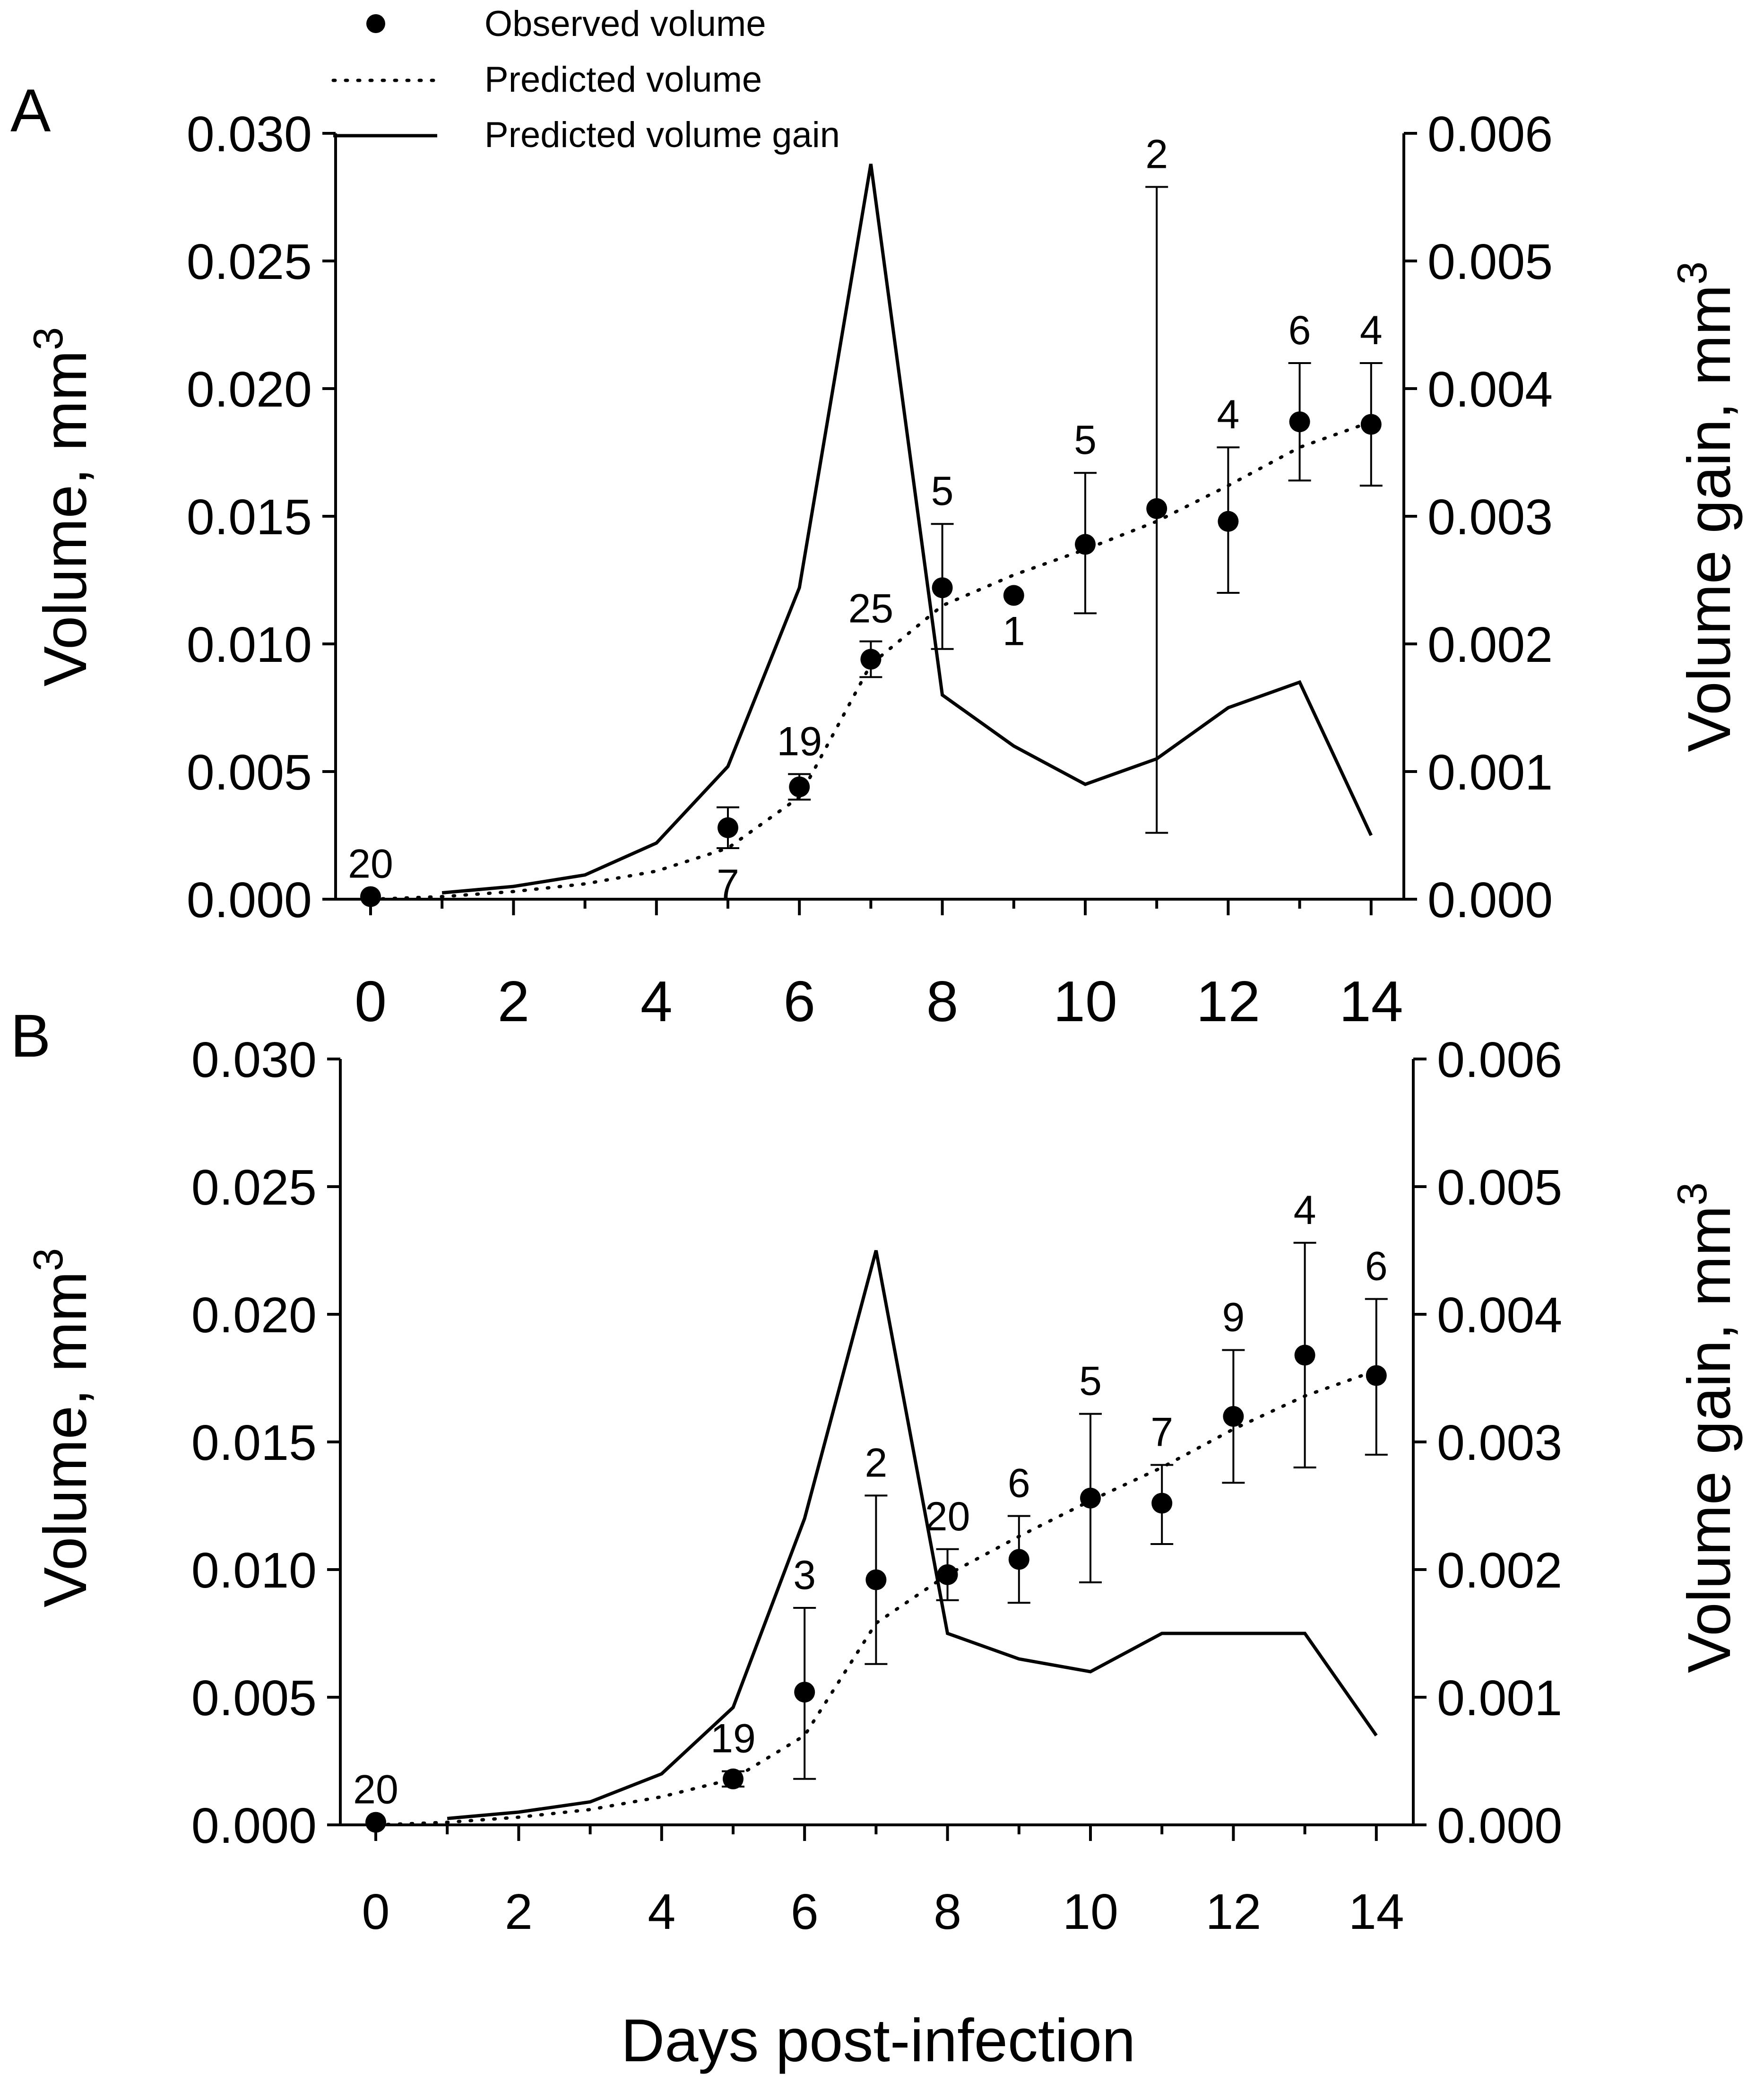  What do you see at coordinates (1490, 517) in the screenshot?
I see `panel-a-right-tick-label: 0.003` at bounding box center [1490, 517].